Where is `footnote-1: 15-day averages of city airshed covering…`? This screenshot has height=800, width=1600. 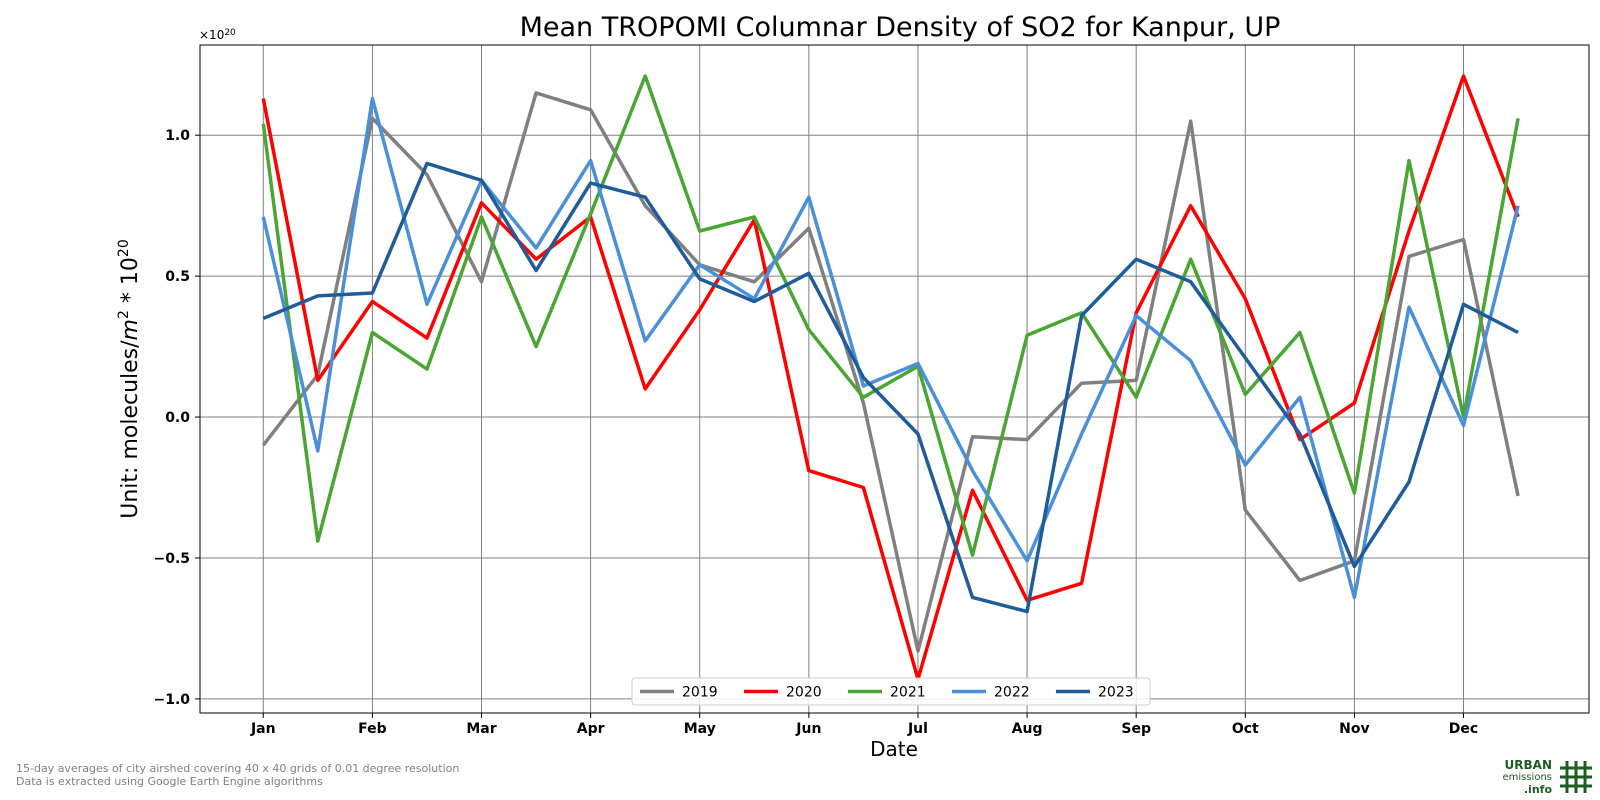 footnote-1: 15-day averages of city airshed covering… is located at coordinates (238, 768).